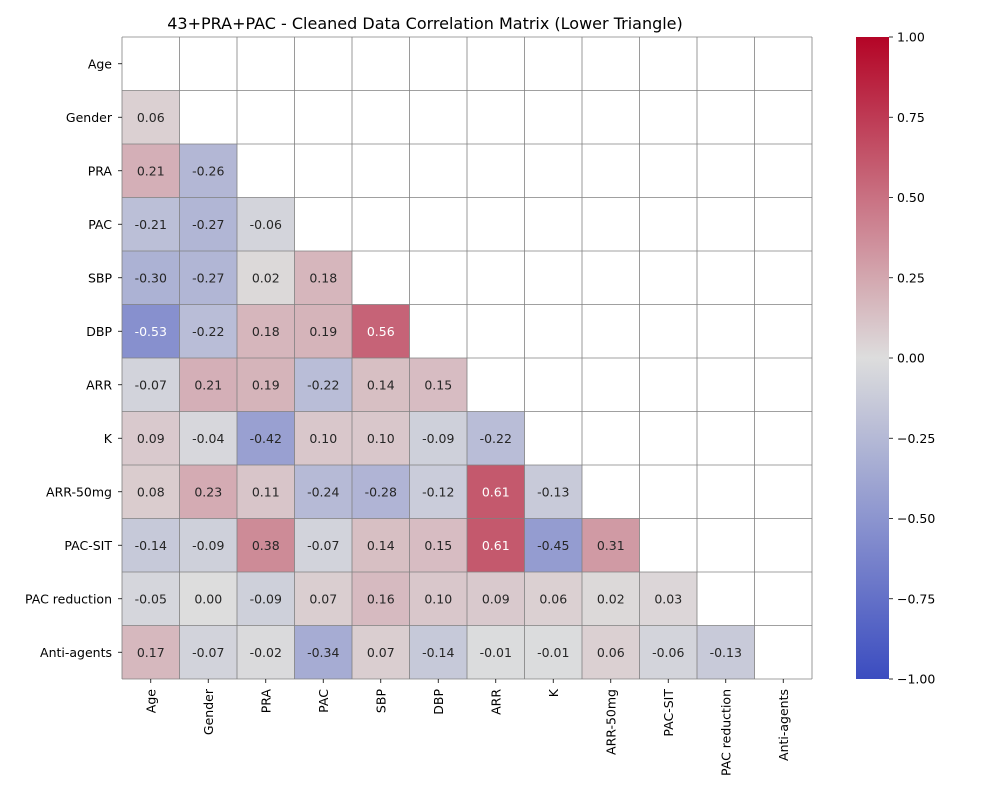  What do you see at coordinates (911, 37) in the screenshot?
I see `colorbar-tick-label: 1.00` at bounding box center [911, 37].